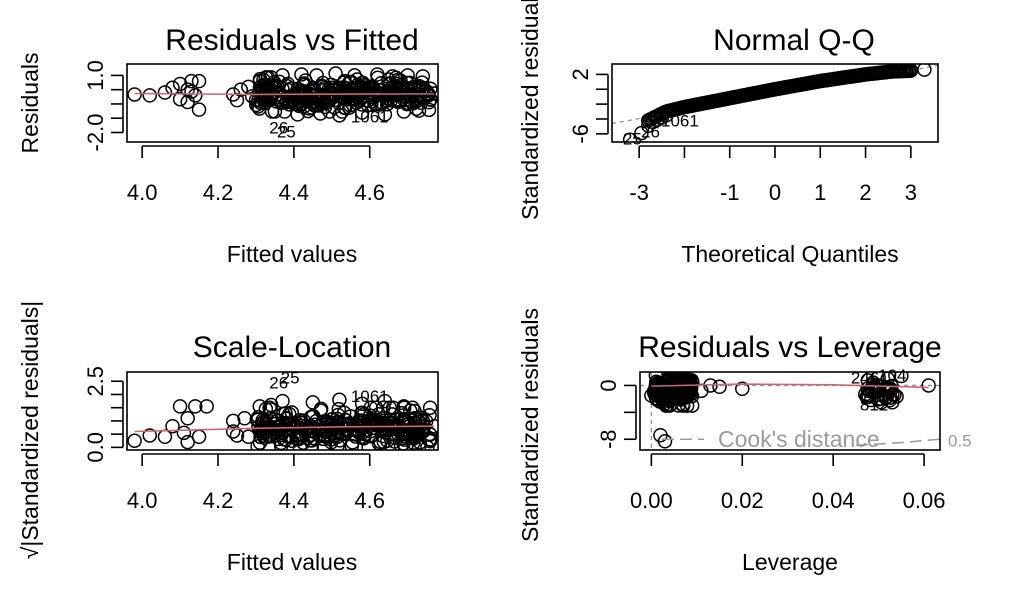  What do you see at coordinates (794, 40) in the screenshot?
I see `chart-title: Normal Q-Q` at bounding box center [794, 40].